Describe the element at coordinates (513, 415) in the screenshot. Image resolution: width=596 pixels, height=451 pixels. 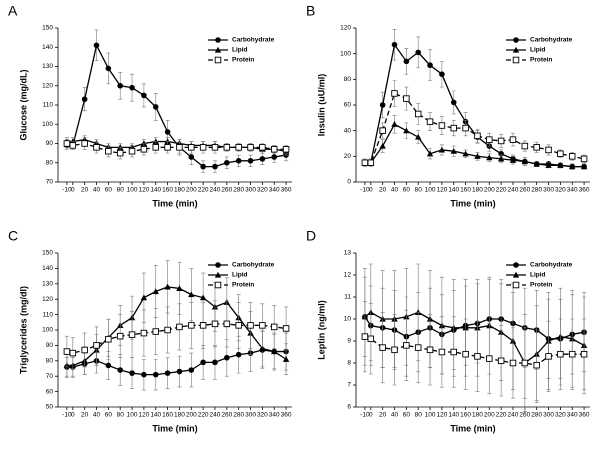
I see `x-tick-label: 240` at that location.